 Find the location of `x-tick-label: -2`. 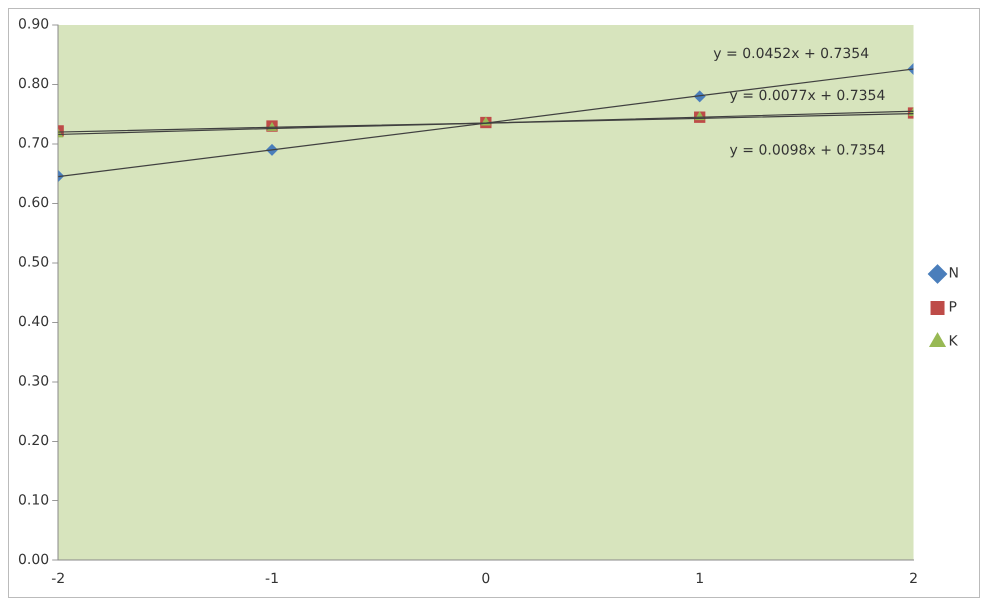

x-tick-label: -2 is located at coordinates (58, 579).